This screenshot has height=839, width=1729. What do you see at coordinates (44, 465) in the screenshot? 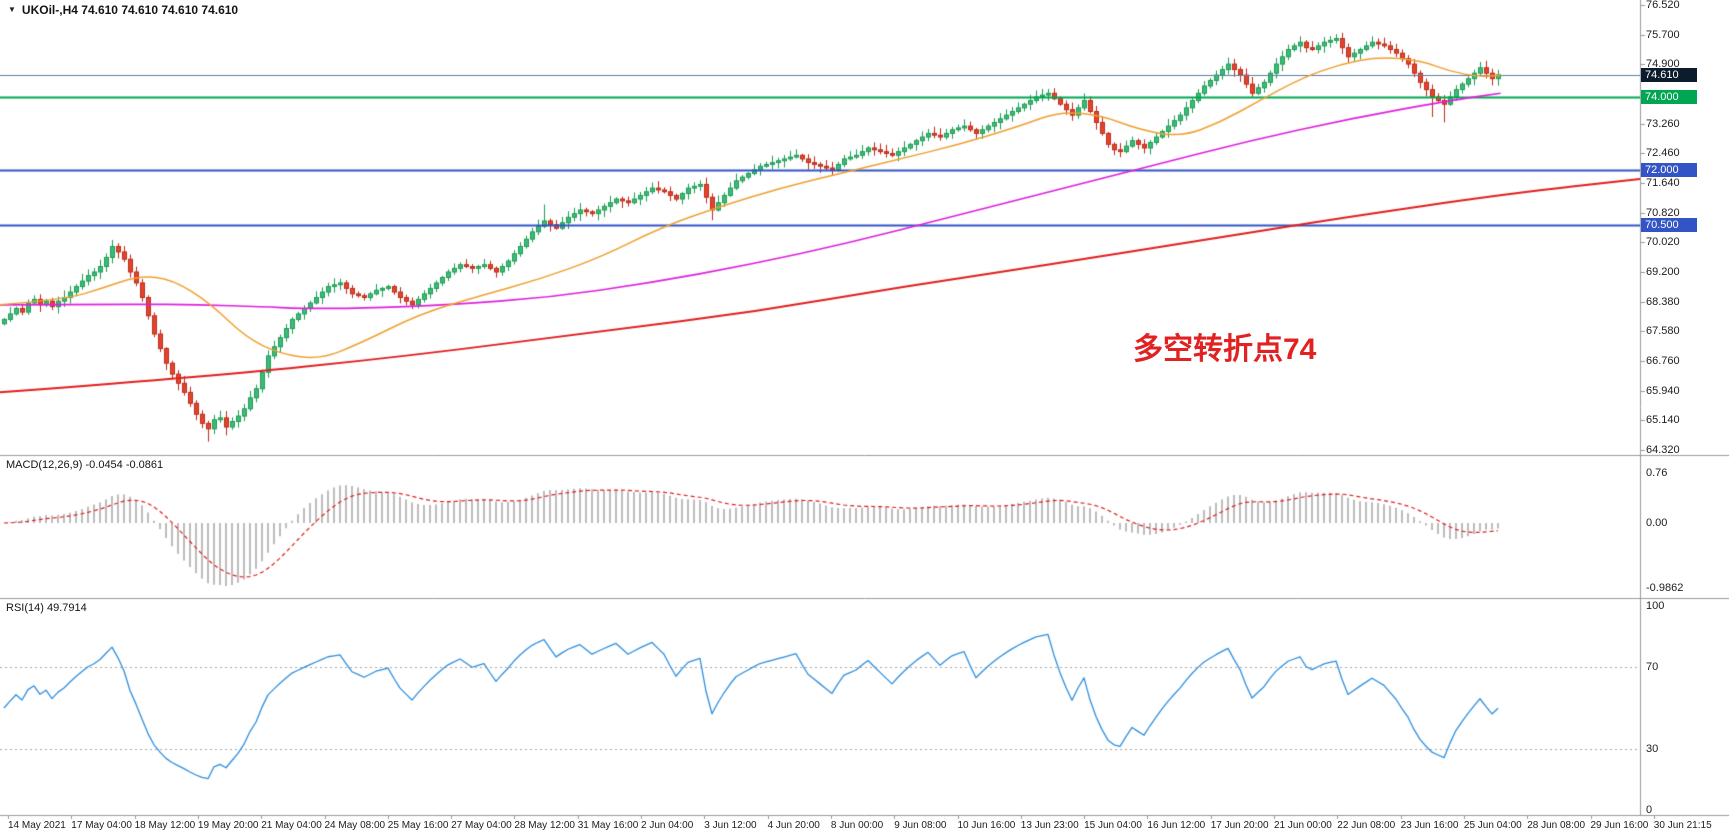
I see `macd-name: MACD(12,26,9)` at bounding box center [44, 465].